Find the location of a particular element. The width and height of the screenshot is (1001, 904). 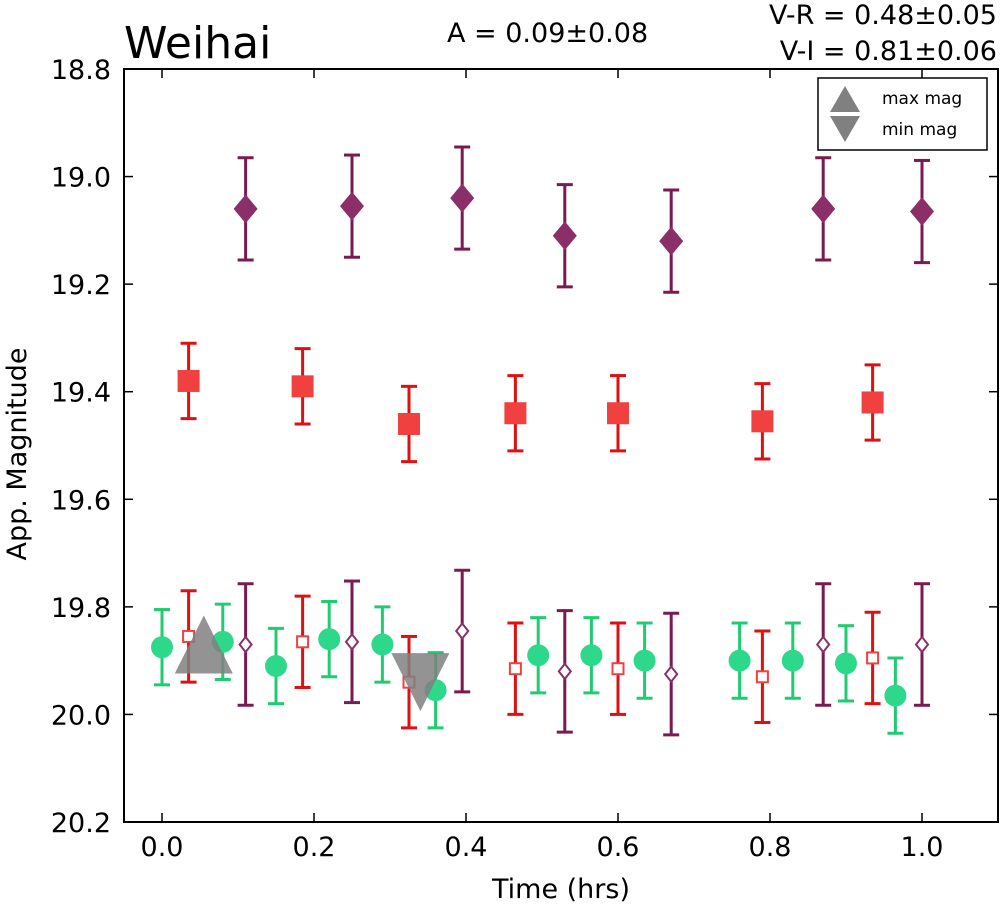

chart-title: Weihai is located at coordinates (197, 43).